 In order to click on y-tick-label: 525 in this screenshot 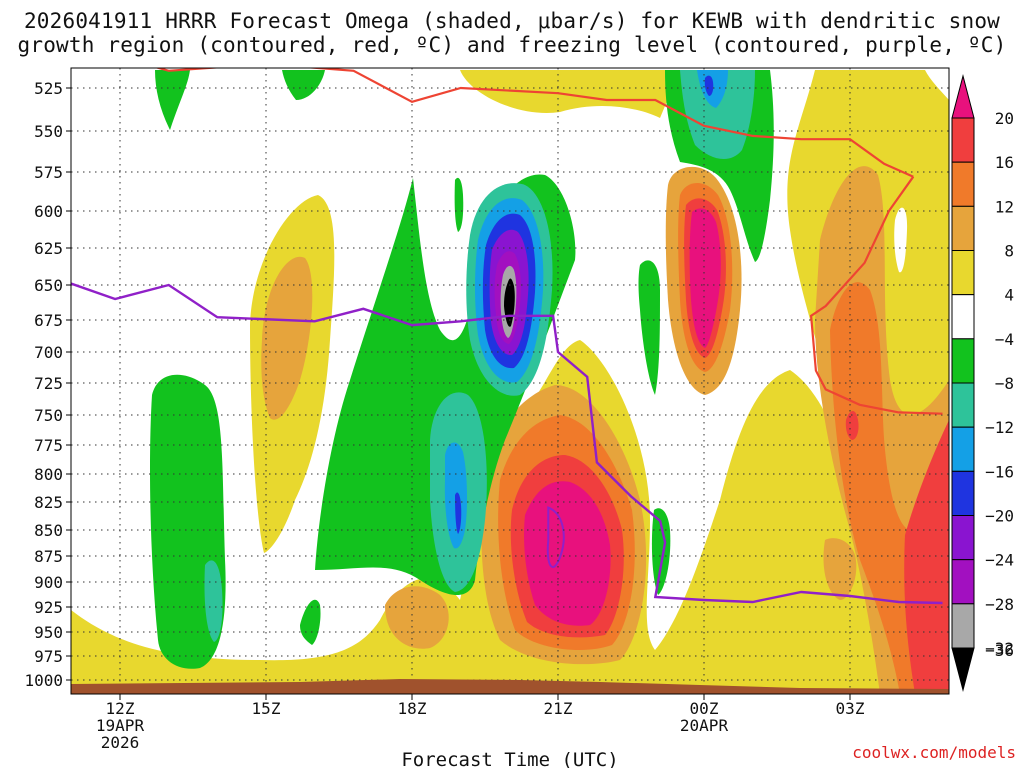, I will do `click(48, 88)`.